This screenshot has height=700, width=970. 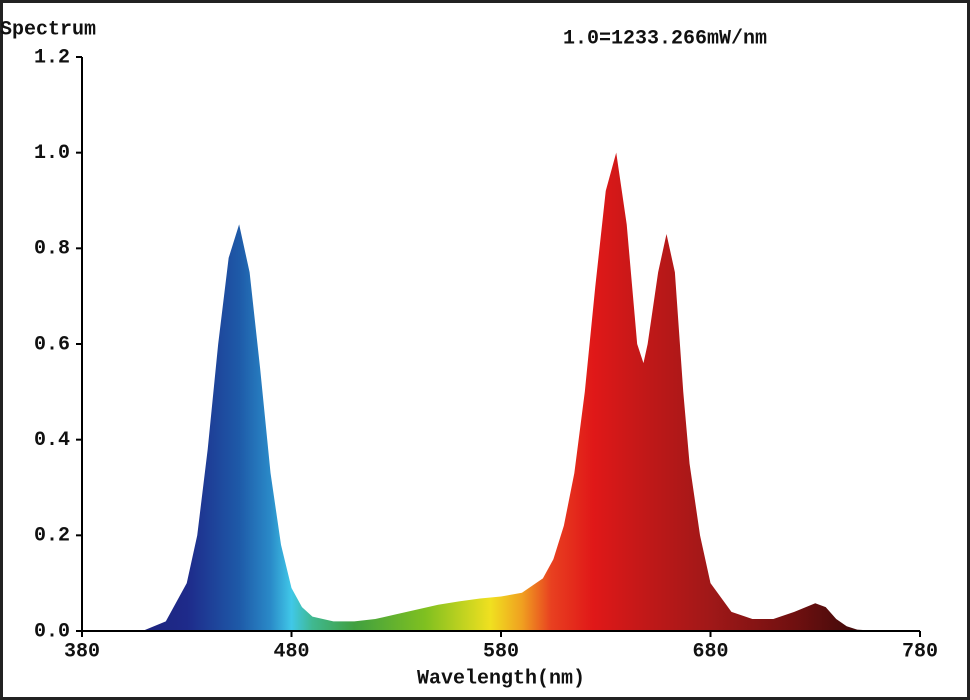 What do you see at coordinates (52, 440) in the screenshot?
I see `y-tick-label: 0.4` at bounding box center [52, 440].